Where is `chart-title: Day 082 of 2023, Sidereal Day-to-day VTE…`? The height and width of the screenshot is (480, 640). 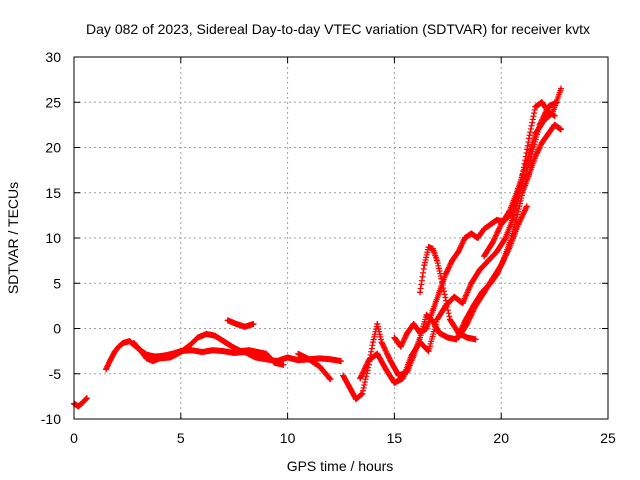
chart-title: Day 082 of 2023, Sidereal Day-to-day VTE… is located at coordinates (338, 29).